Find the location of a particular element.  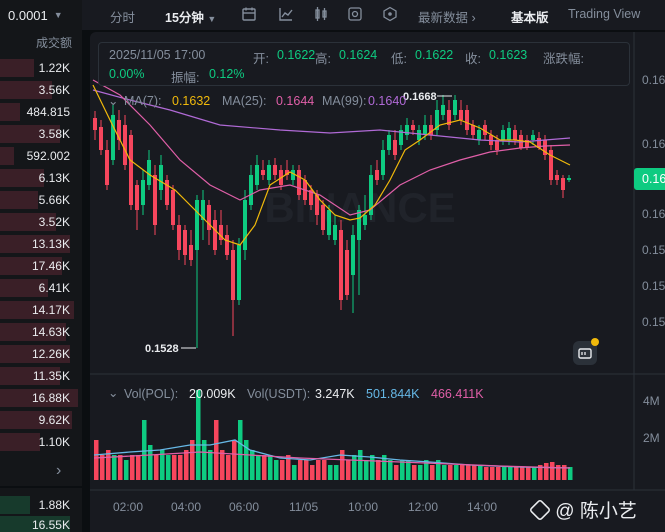

time-axis-label: 04:00 is located at coordinates (186, 507).